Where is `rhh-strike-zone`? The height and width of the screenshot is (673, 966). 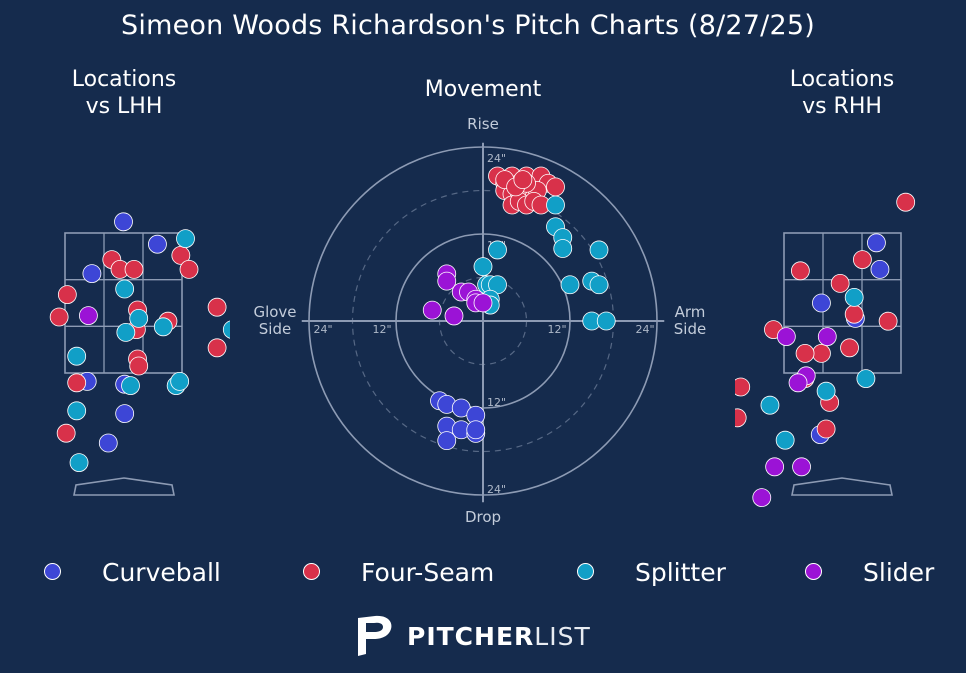 rhh-strike-zone is located at coordinates (842, 303).